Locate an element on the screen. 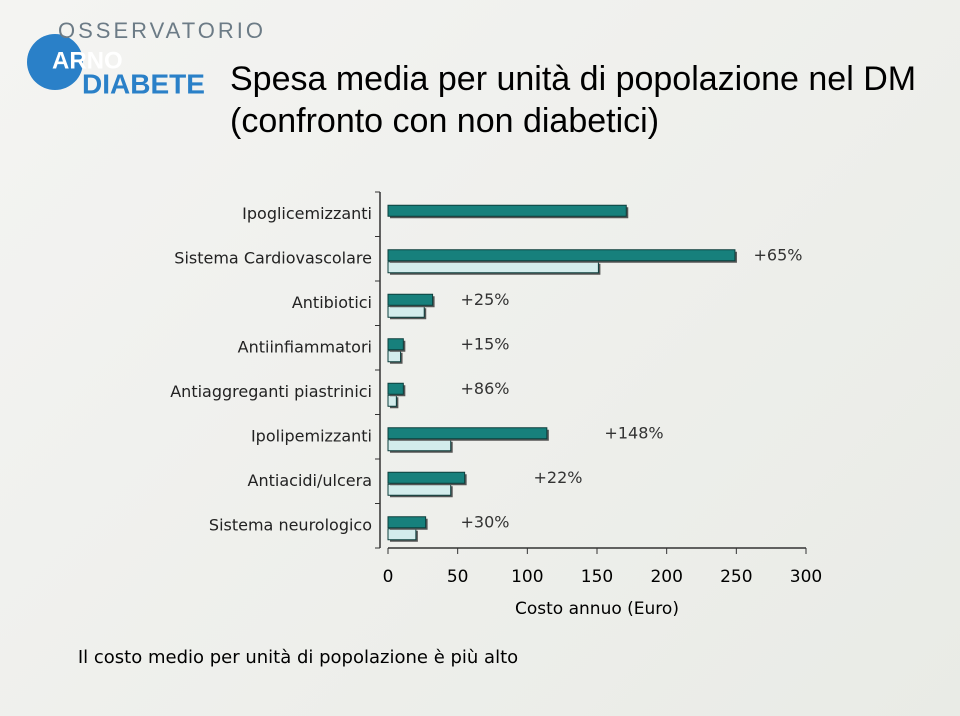  y-tick-label: Antiacidi/ulcera is located at coordinates (310, 480).